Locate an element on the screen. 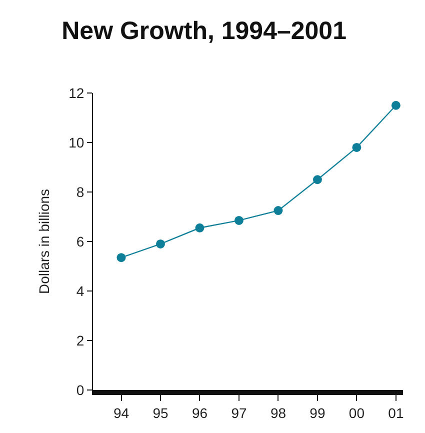 The width and height of the screenshot is (425, 433). x-tick-label: 94 is located at coordinates (121, 412).